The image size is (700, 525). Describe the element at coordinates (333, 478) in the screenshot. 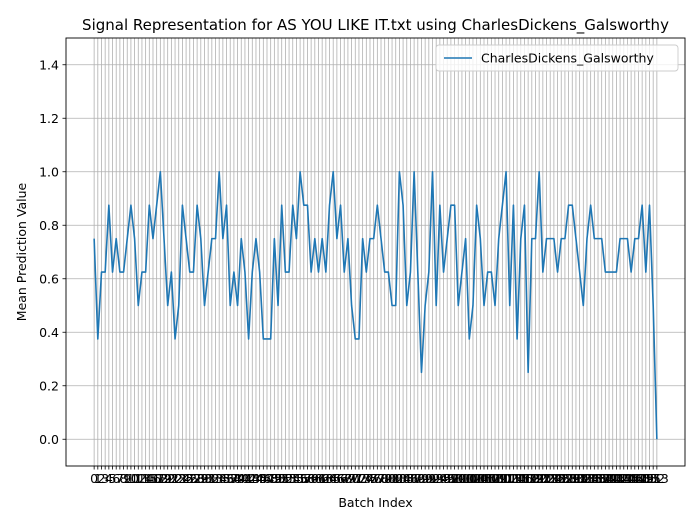

I see `x-tick-label: 65` at that location.